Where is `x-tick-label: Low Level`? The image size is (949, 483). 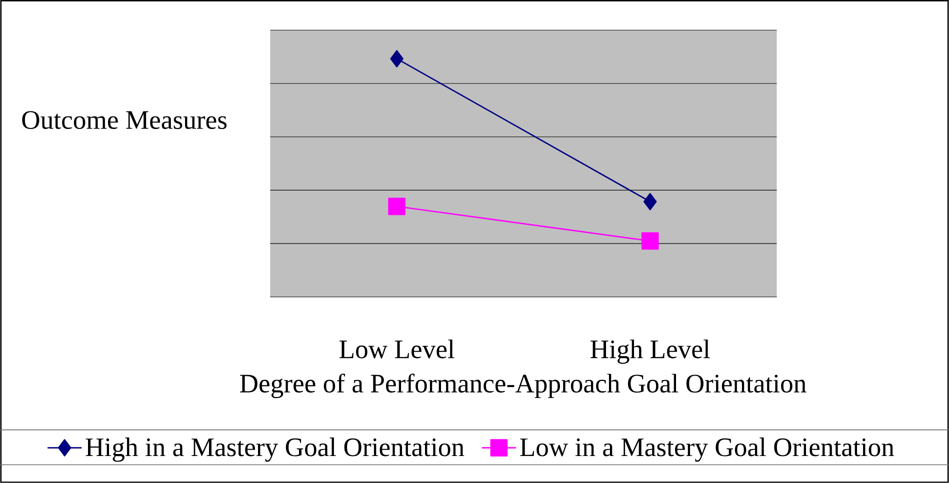 x-tick-label: Low Level is located at coordinates (397, 349).